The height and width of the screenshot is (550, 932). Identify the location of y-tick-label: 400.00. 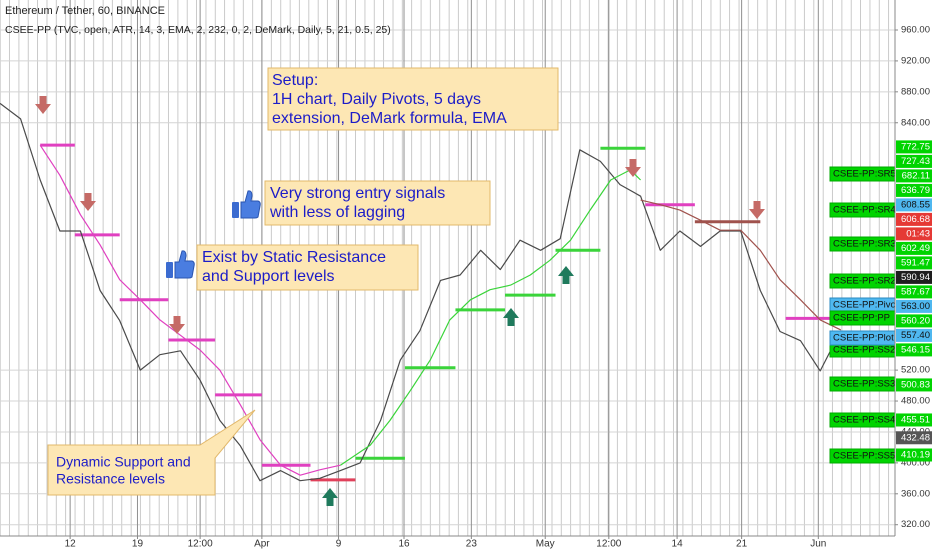
(915, 462).